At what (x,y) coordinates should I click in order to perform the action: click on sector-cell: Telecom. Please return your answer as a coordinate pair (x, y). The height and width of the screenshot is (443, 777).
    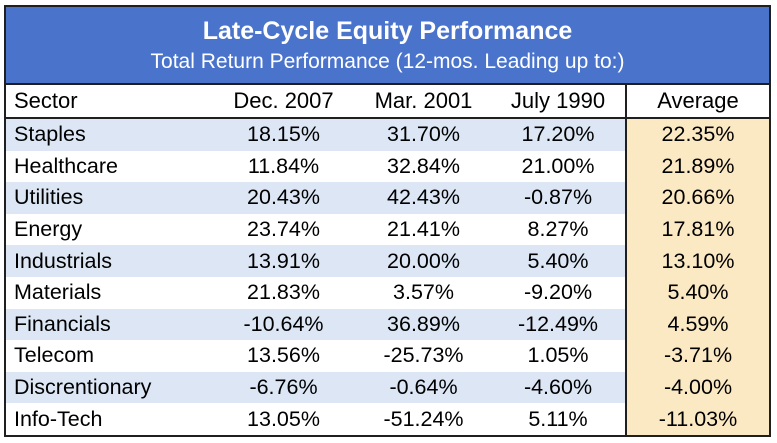
    Looking at the image, I should click on (54, 355).